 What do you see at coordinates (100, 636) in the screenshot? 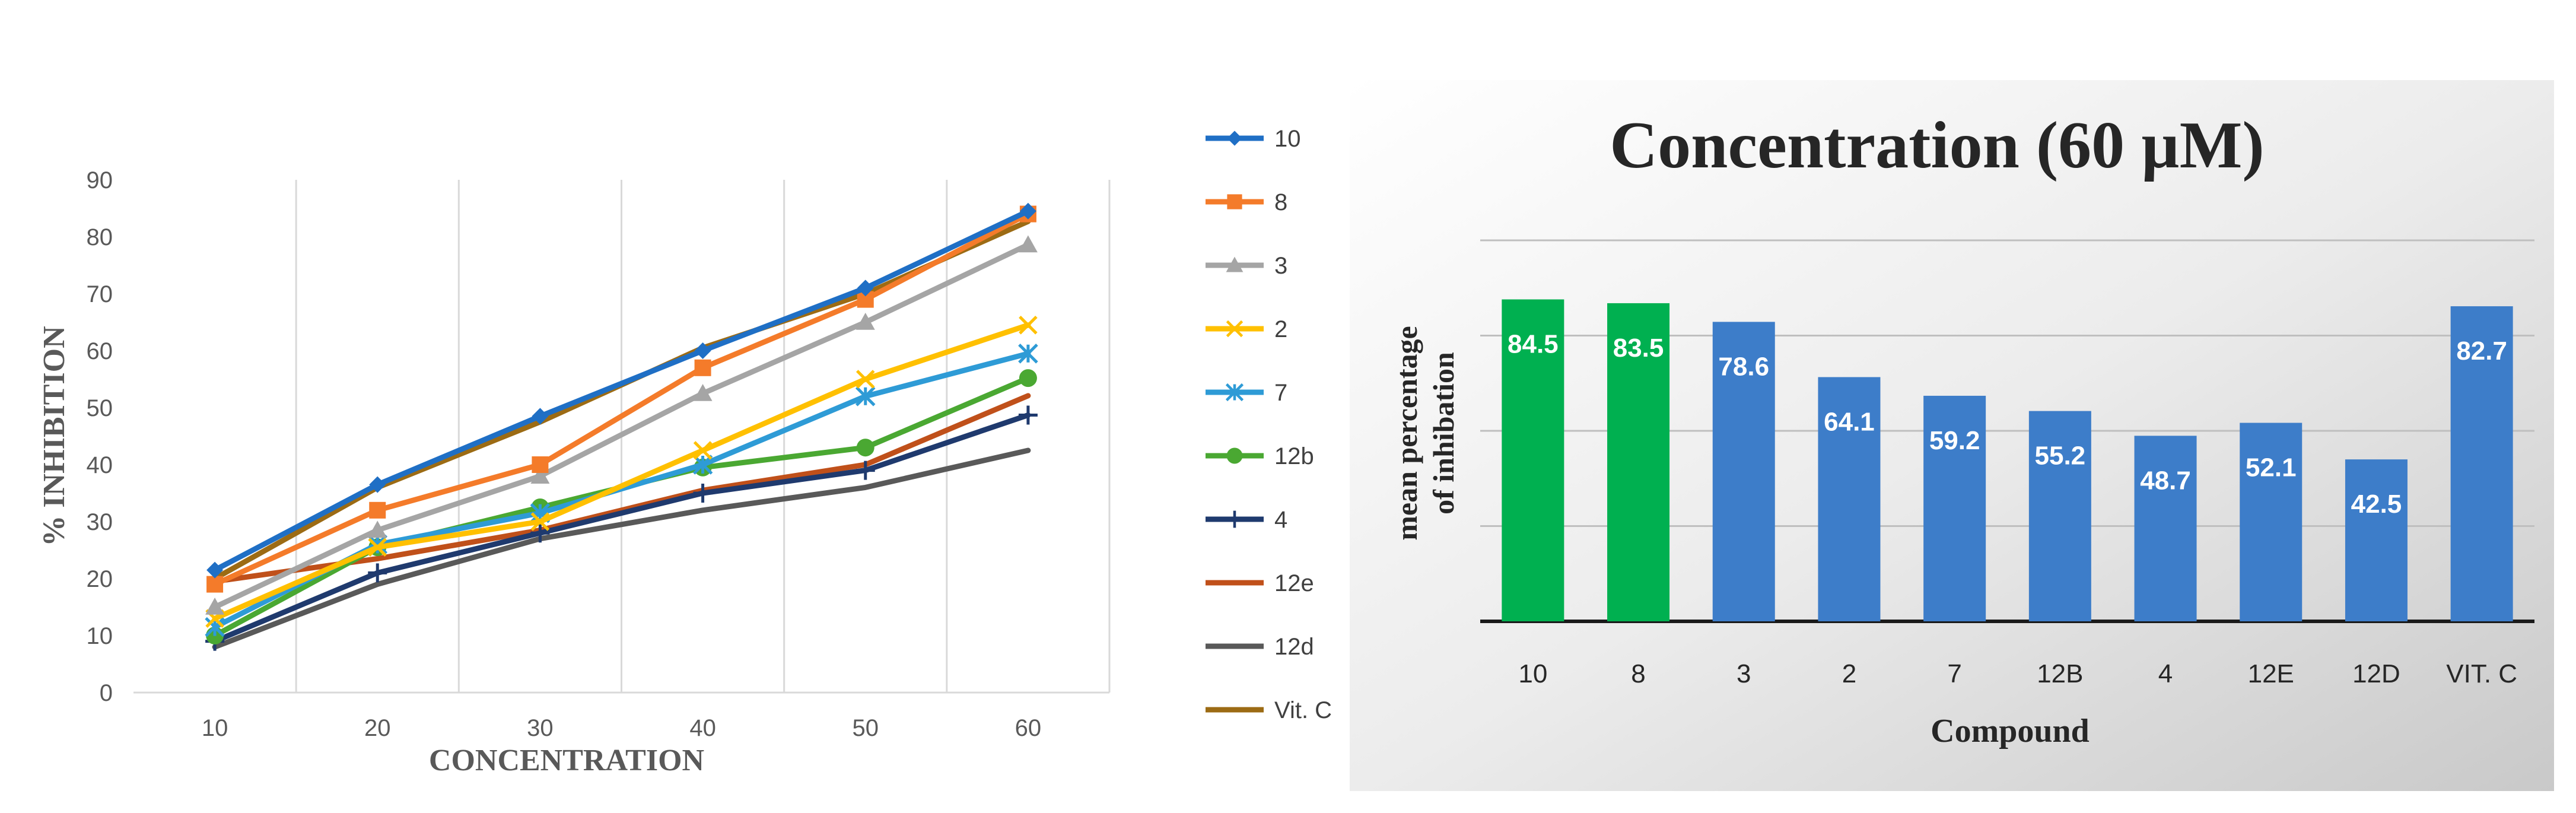
I see `y-tick-label: 10` at bounding box center [100, 636].